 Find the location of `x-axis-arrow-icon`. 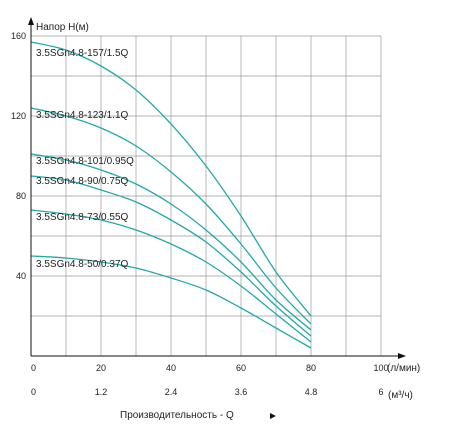

x-axis-arrow-icon is located at coordinates (402, 356).